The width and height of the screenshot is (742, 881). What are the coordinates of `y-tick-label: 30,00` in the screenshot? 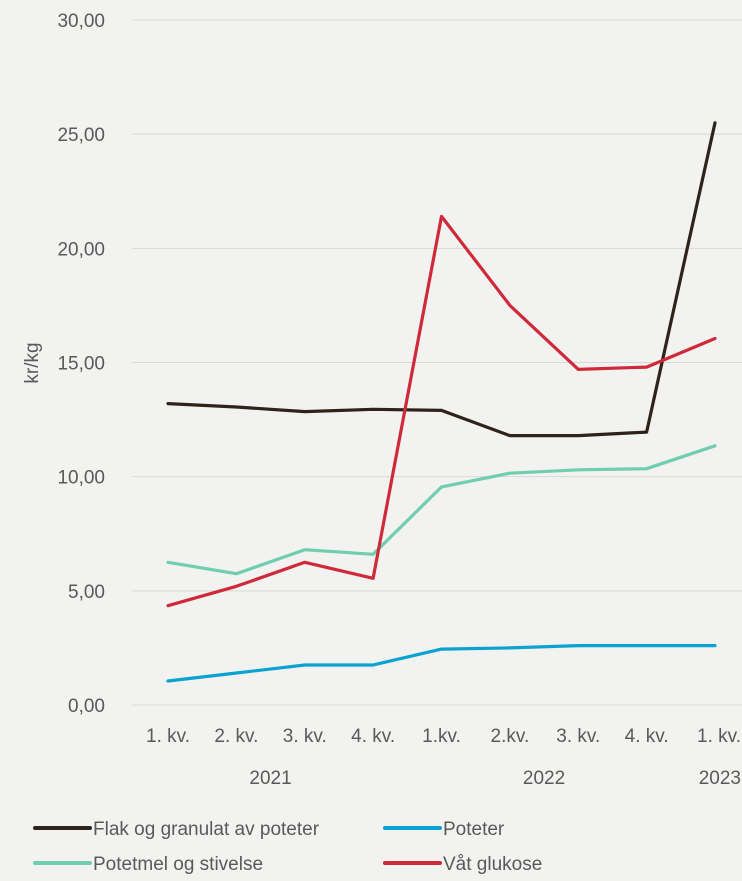 It's located at (81, 21).